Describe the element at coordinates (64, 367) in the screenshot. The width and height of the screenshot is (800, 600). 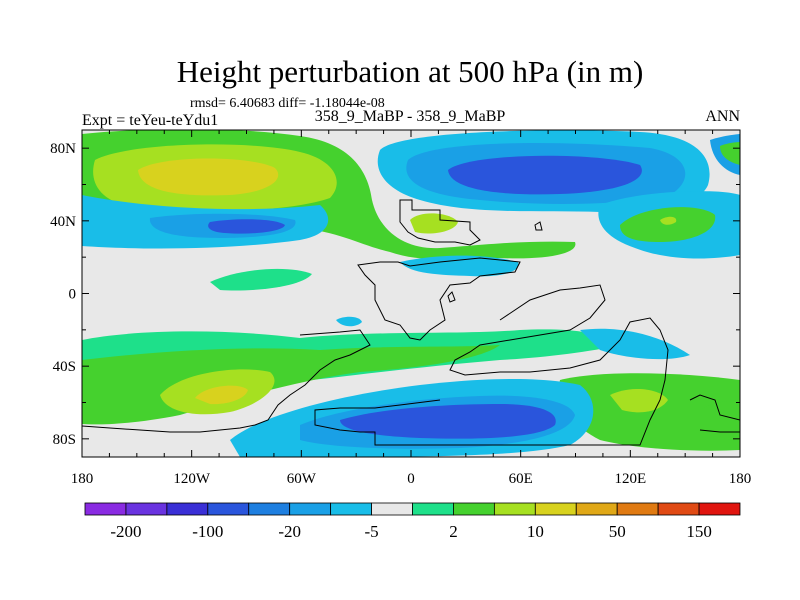
I see `y-tick-label: 40S` at that location.